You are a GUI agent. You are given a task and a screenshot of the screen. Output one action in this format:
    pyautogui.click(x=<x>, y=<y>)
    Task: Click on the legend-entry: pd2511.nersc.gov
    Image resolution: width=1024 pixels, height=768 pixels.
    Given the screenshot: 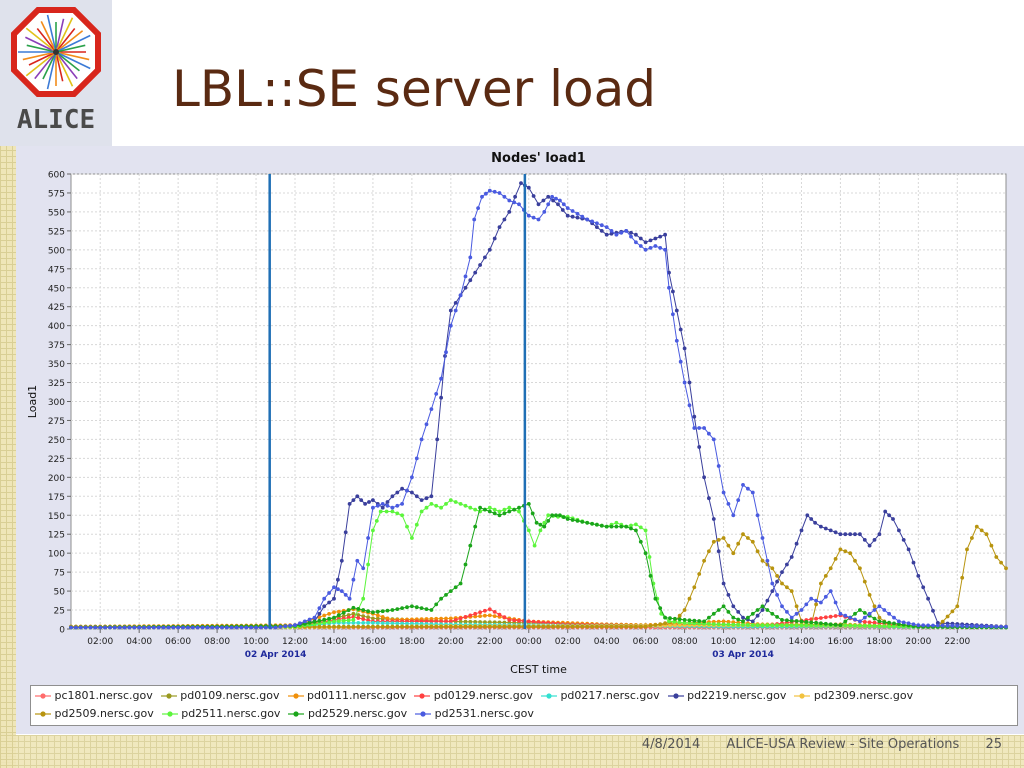 What is the action you would take?
    pyautogui.click(x=220, y=713)
    